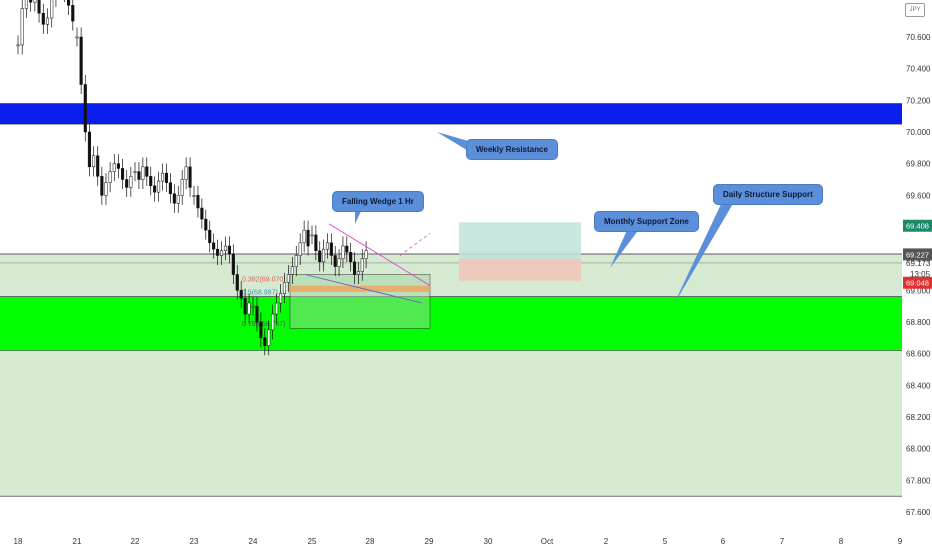  Describe the element at coordinates (918, 100) in the screenshot. I see `y-tick-label: 70.200` at that location.